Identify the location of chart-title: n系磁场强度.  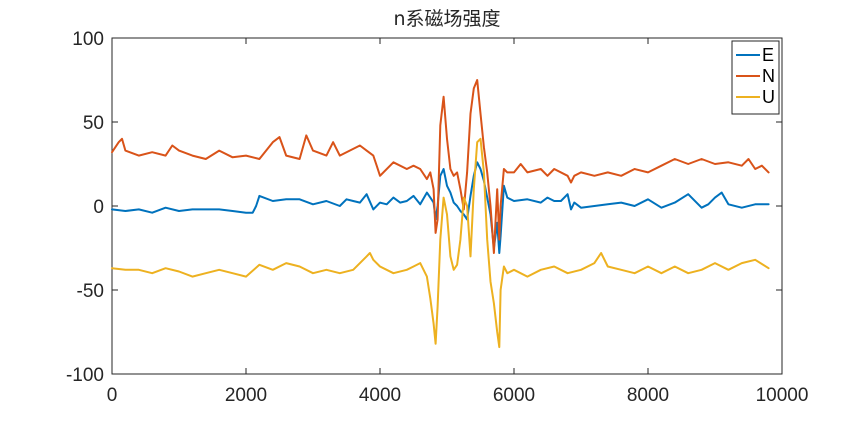
(446, 19).